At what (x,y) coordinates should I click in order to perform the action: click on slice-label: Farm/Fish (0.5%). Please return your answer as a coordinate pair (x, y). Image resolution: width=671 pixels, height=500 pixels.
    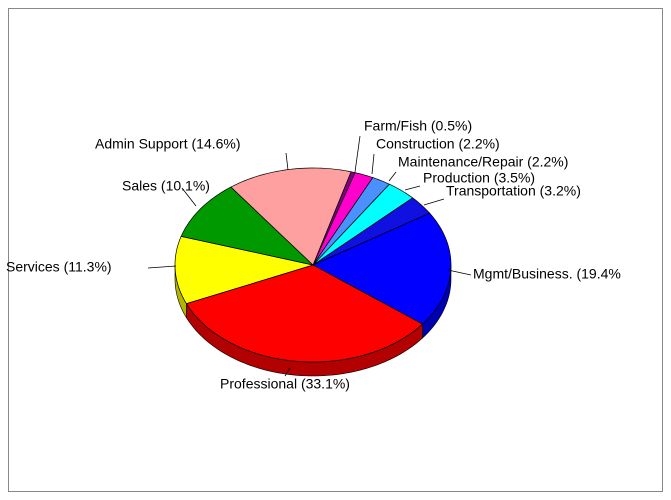
    Looking at the image, I should click on (418, 126).